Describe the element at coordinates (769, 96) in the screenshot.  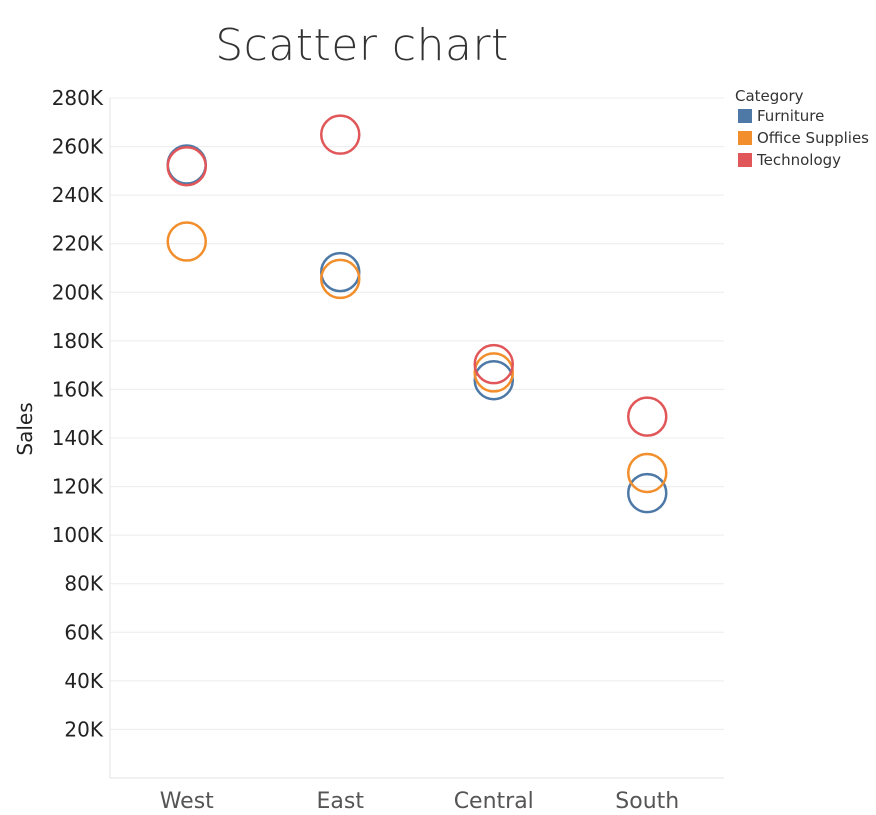
I see `legend-title: Category` at that location.